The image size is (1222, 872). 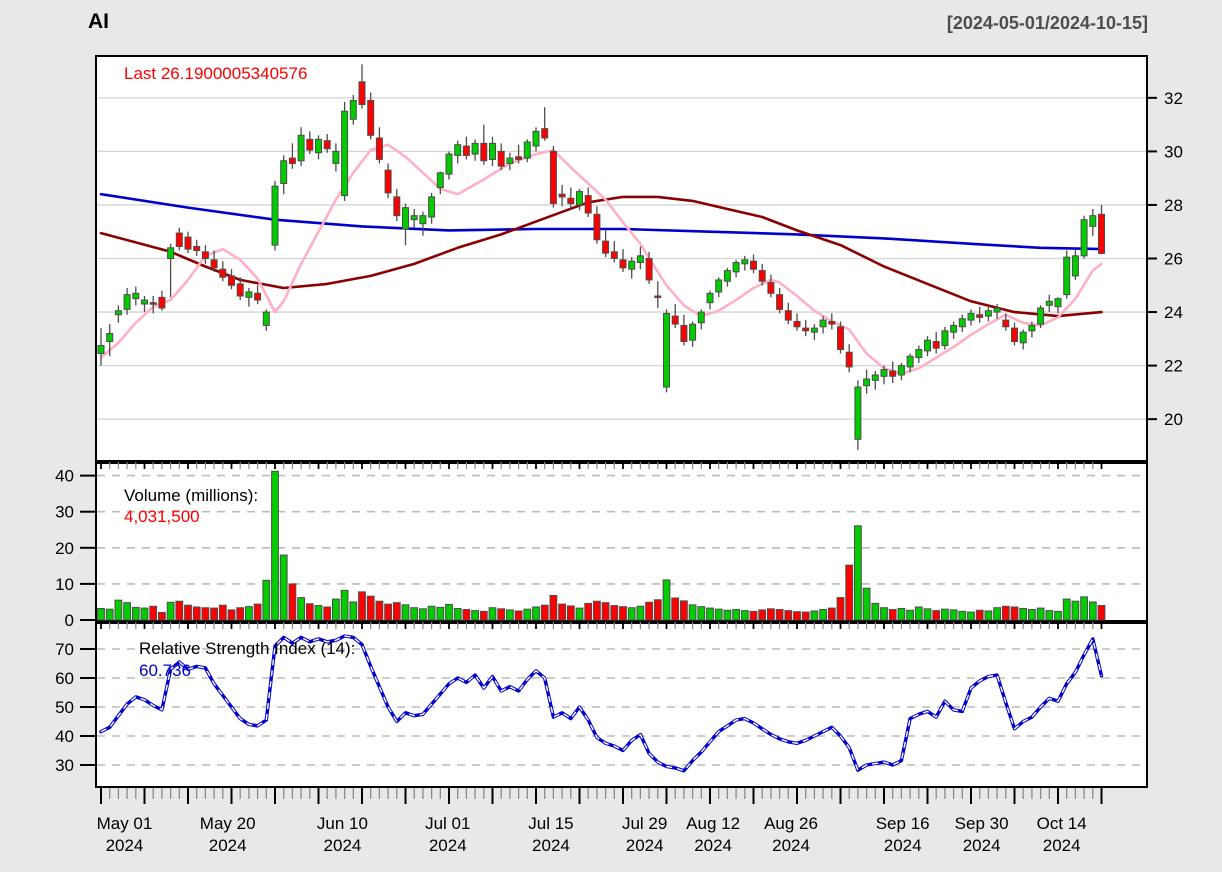 I want to click on x-tick-label: Jul 01, so click(x=447, y=823).